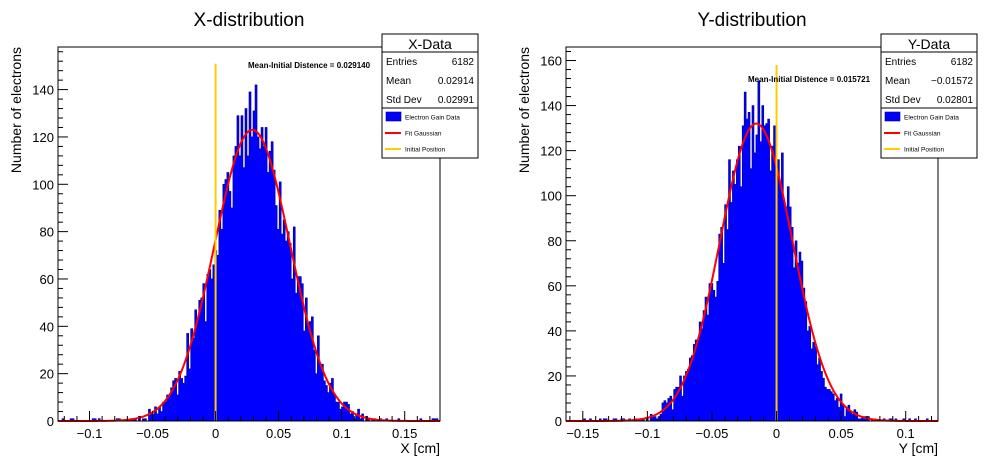 The height and width of the screenshot is (475, 998). Describe the element at coordinates (251, 433) in the screenshot. I see `x-axis: −0.1 −0.05 0 0.05 0.1 0.15X [cm]` at that location.